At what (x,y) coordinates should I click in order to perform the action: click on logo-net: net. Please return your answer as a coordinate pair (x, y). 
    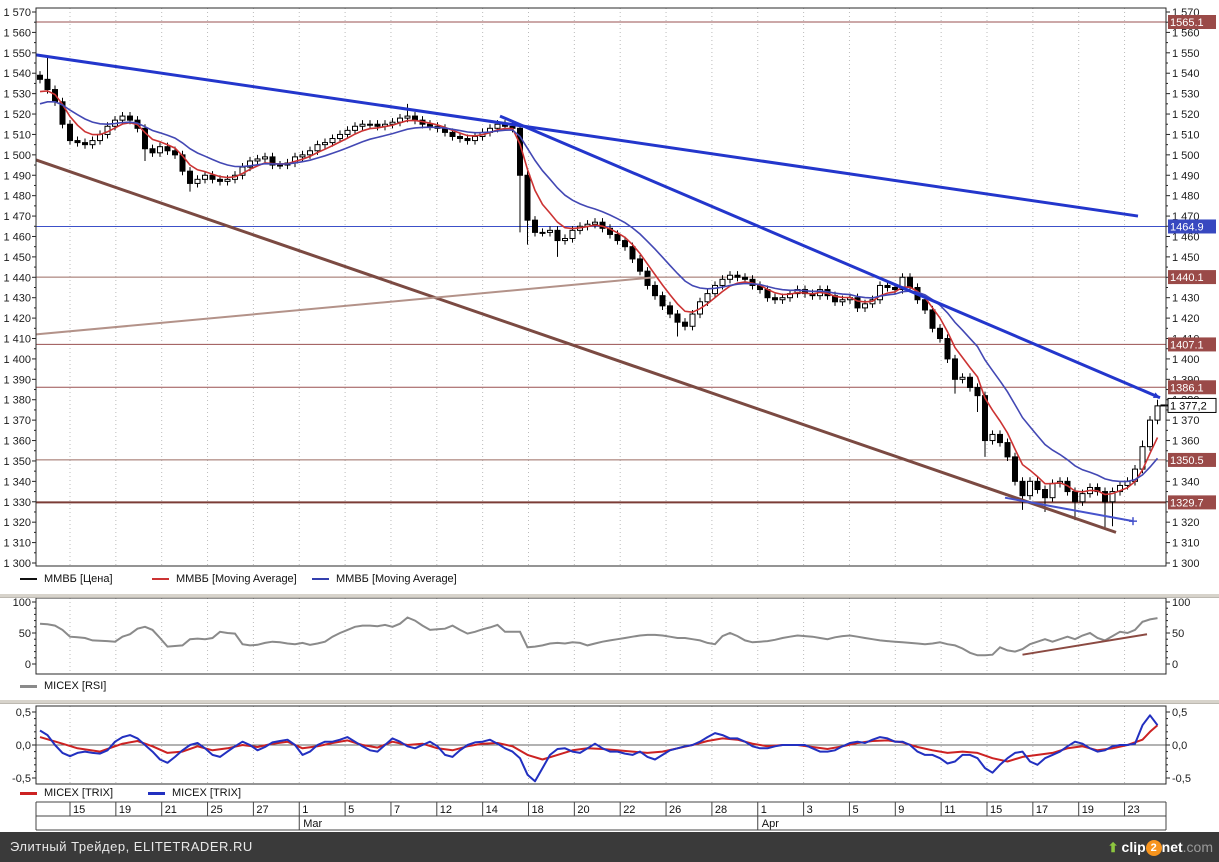
    Looking at the image, I should click on (1172, 847).